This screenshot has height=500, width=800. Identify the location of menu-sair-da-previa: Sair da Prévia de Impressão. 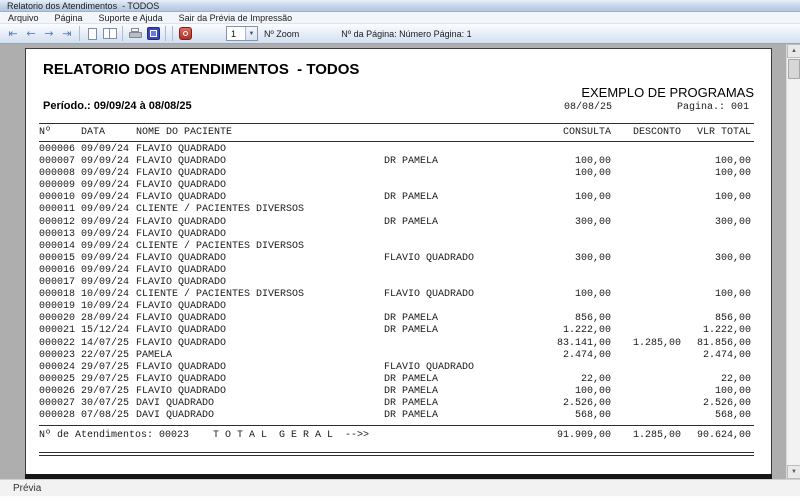
(235, 17).